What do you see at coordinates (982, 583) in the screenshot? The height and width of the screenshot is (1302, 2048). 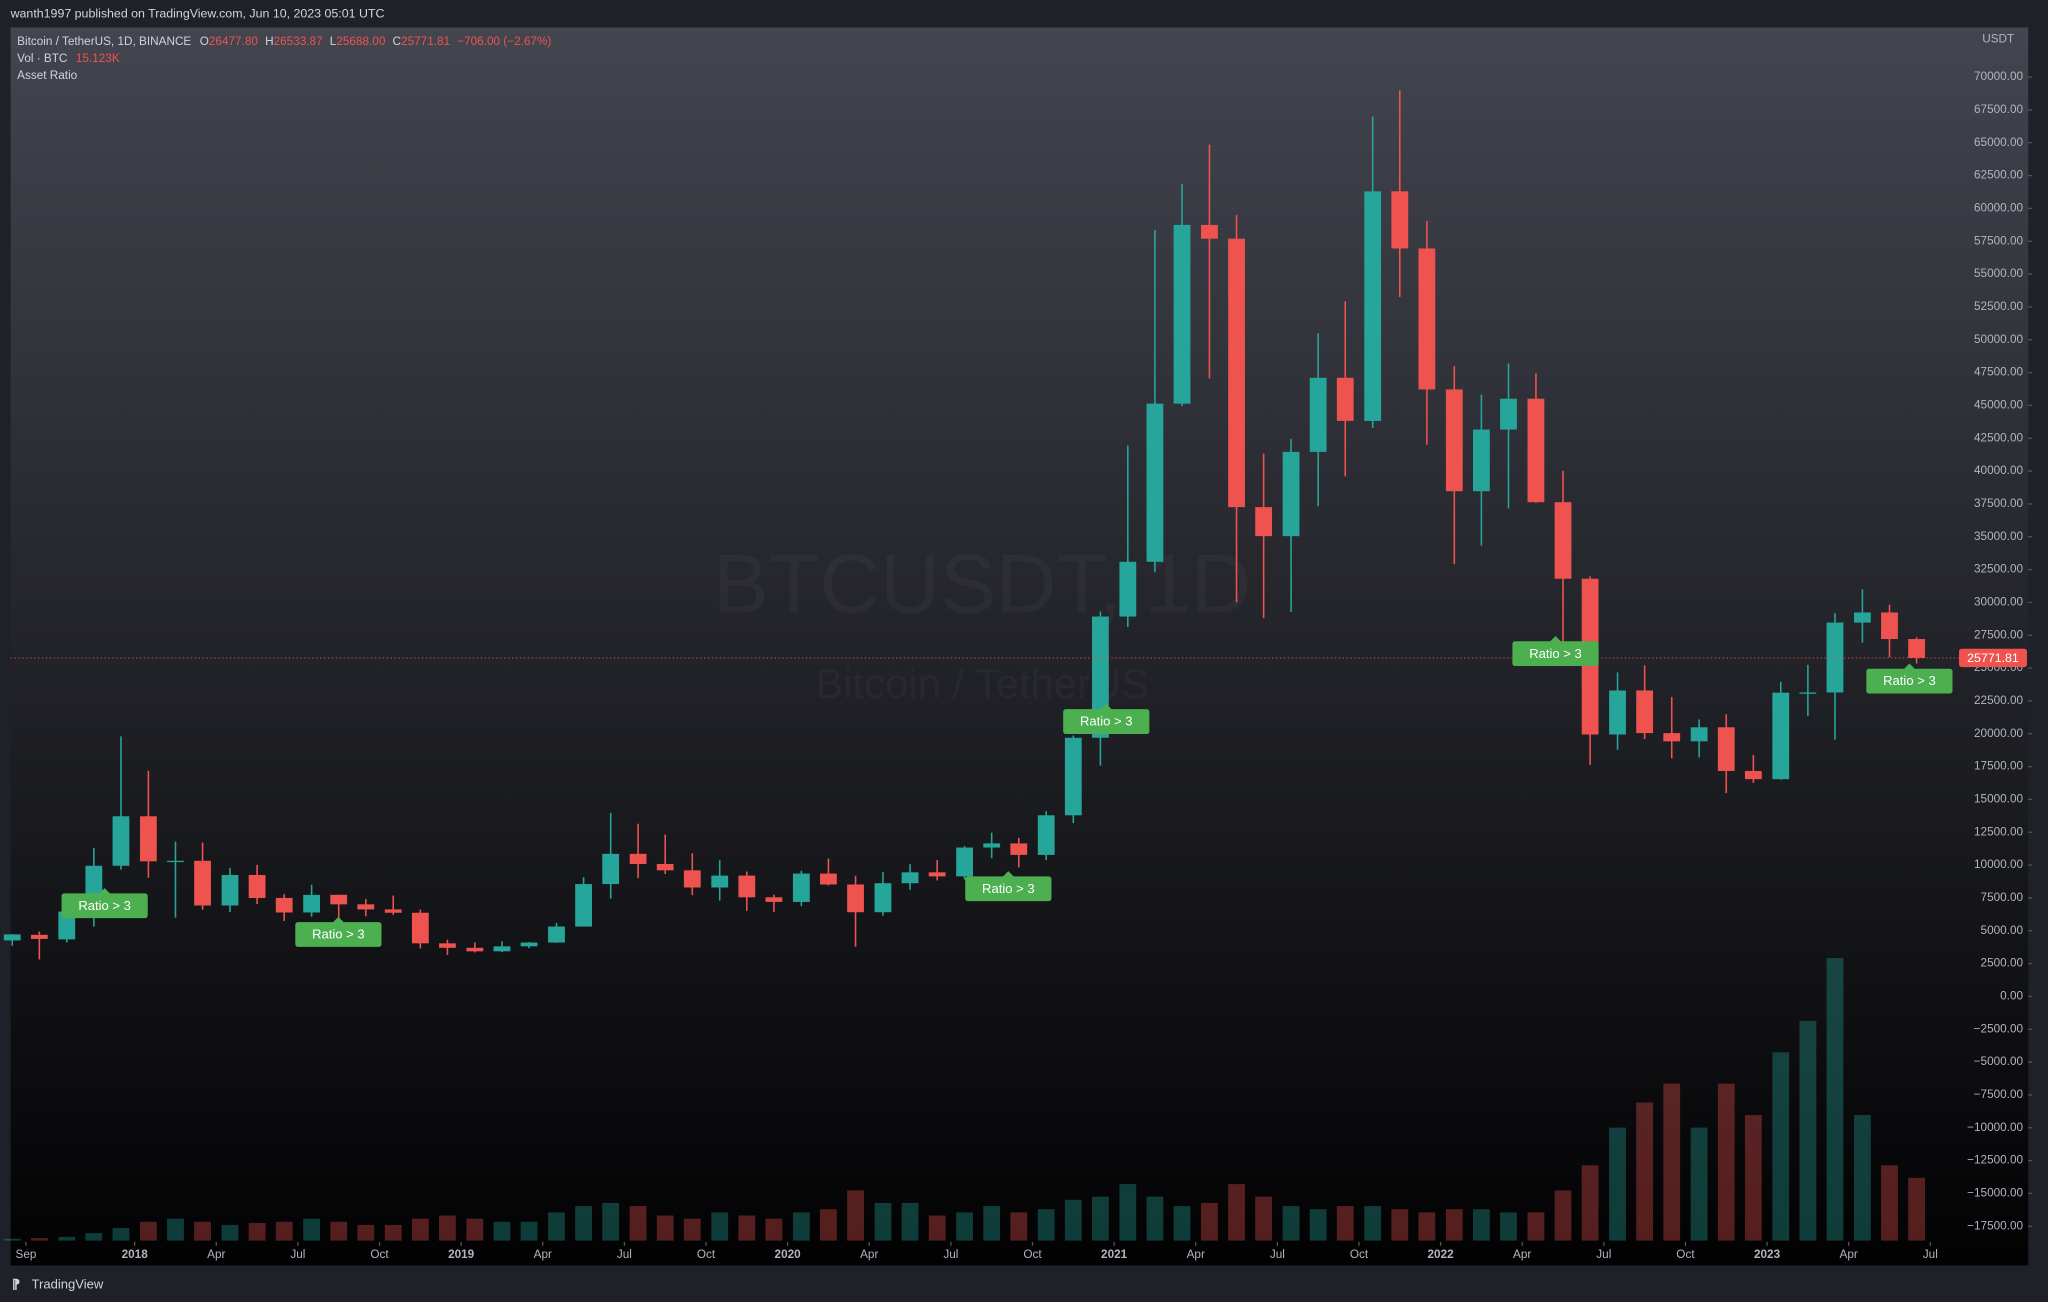 I see `watermark-symbol: BTCUSDT, 1D` at bounding box center [982, 583].